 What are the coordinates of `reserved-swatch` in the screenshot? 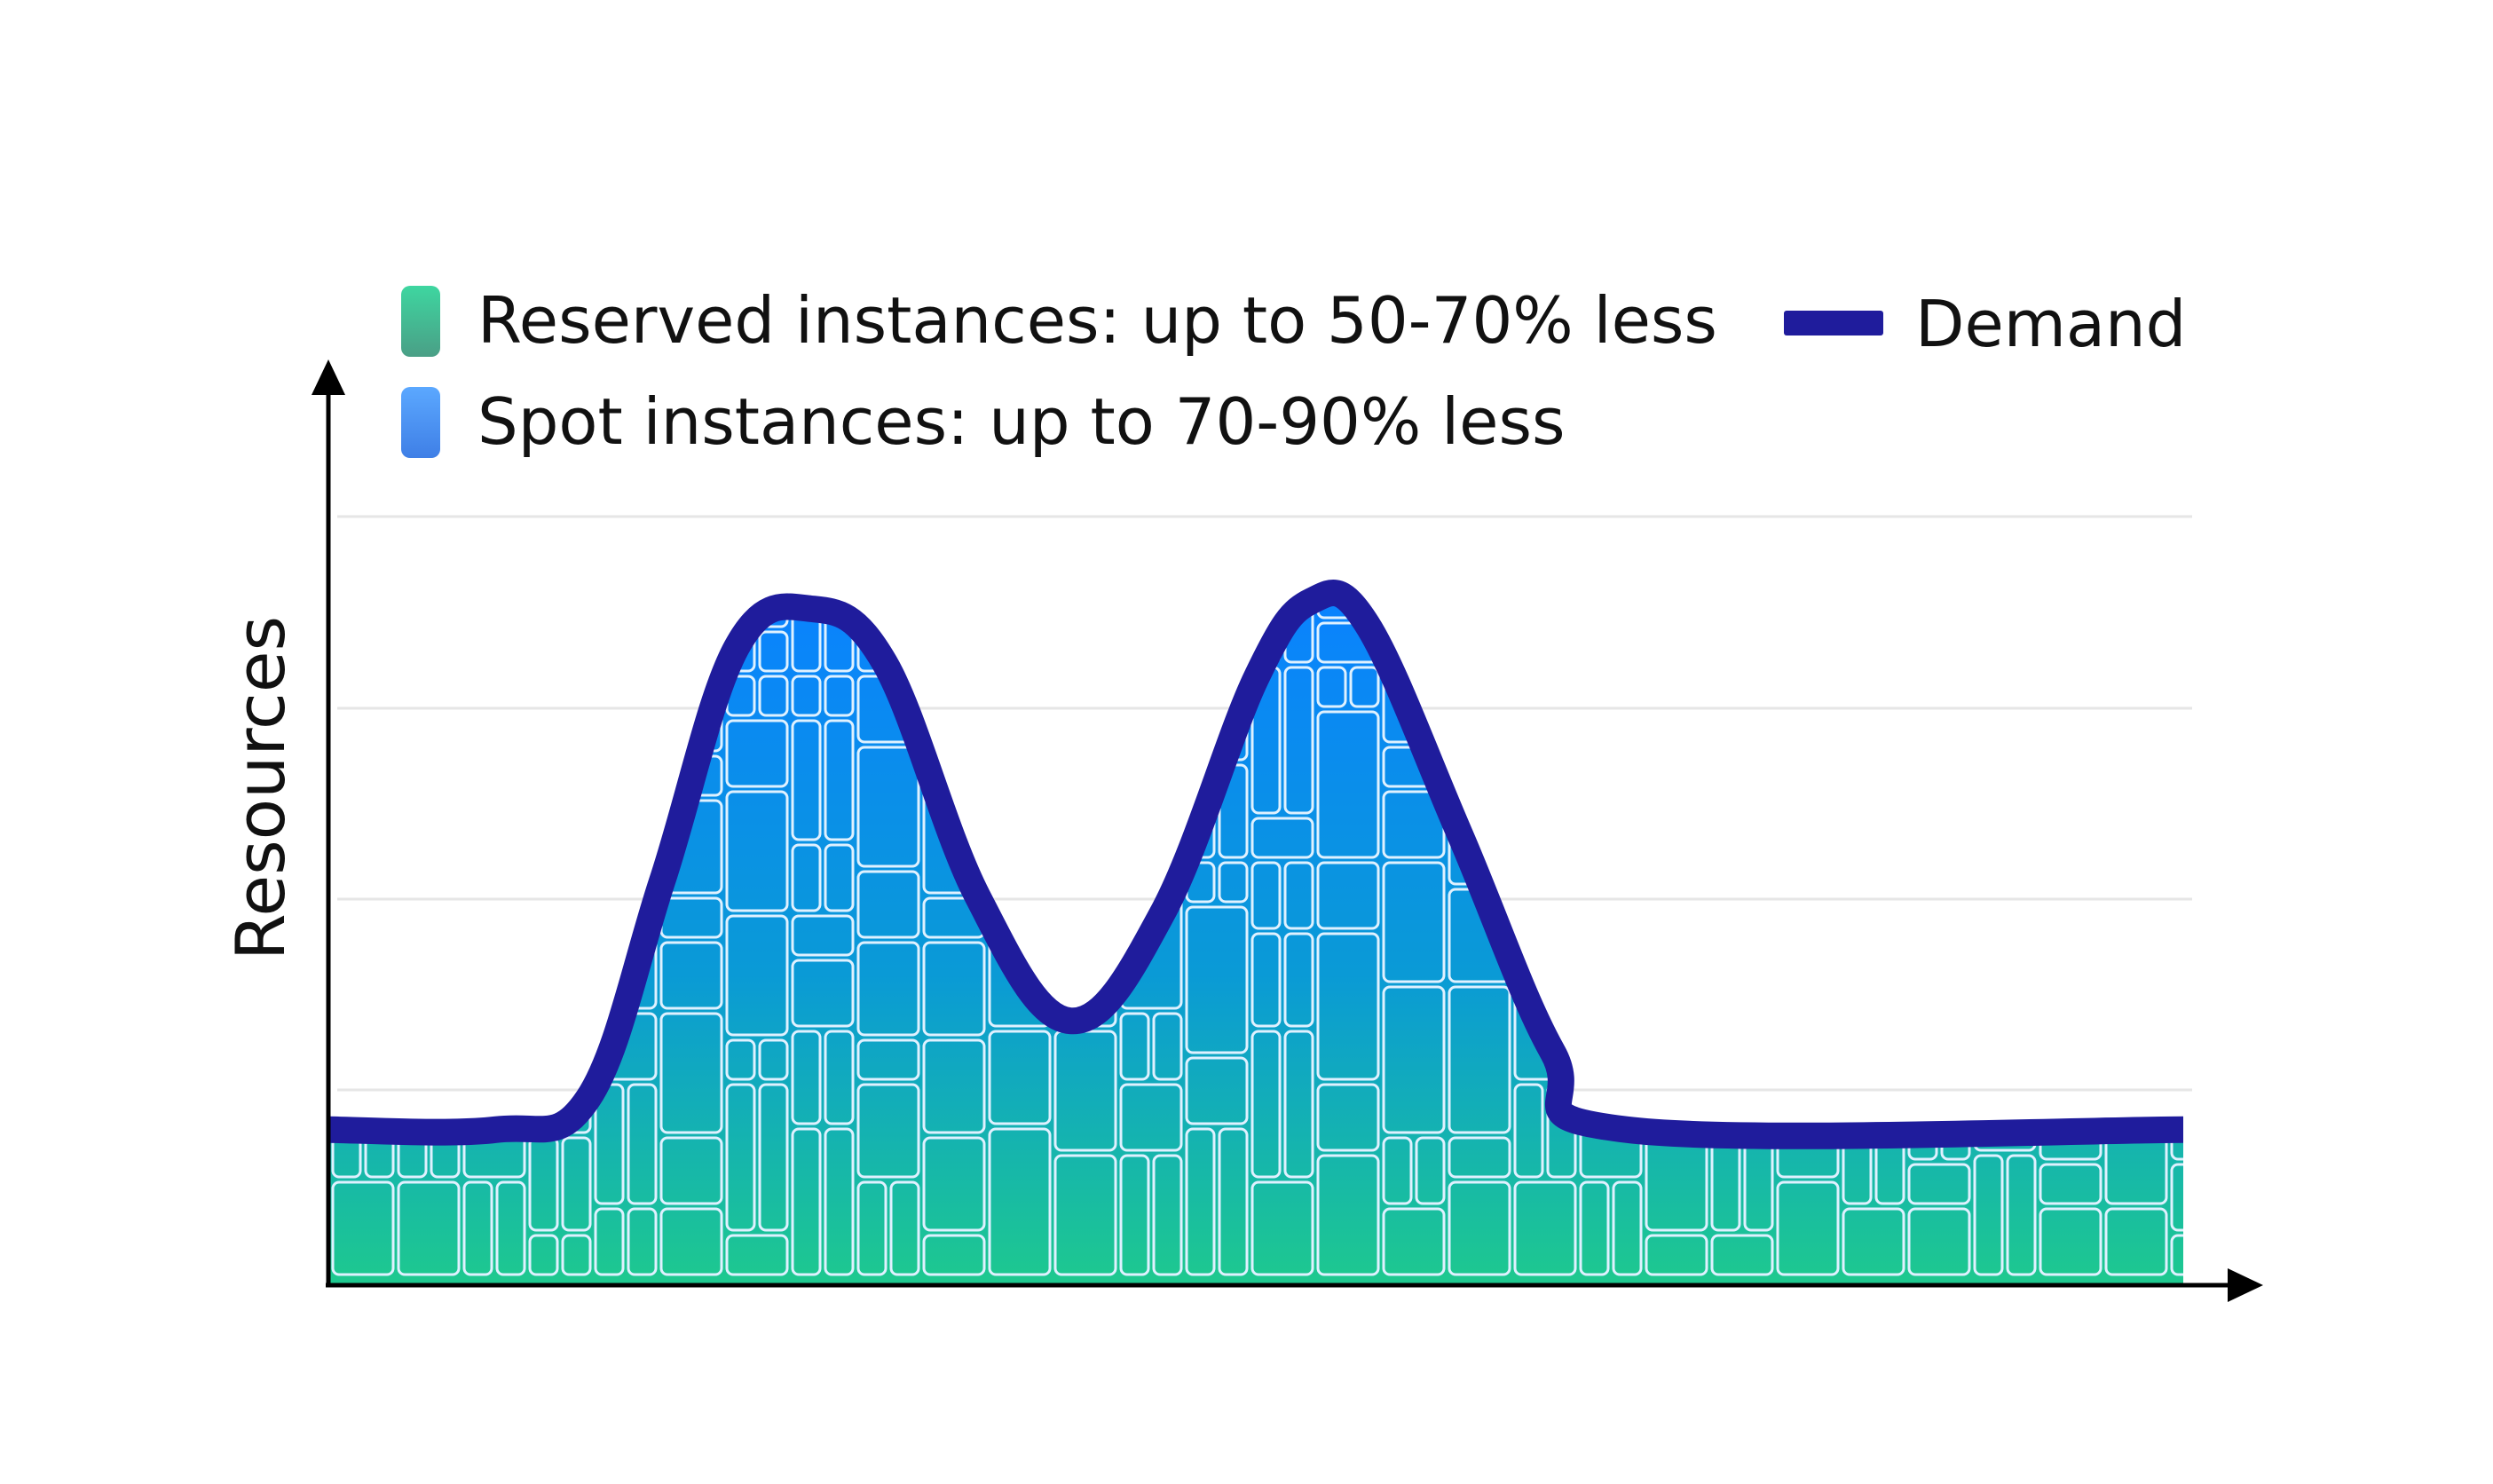 It's located at (420, 322).